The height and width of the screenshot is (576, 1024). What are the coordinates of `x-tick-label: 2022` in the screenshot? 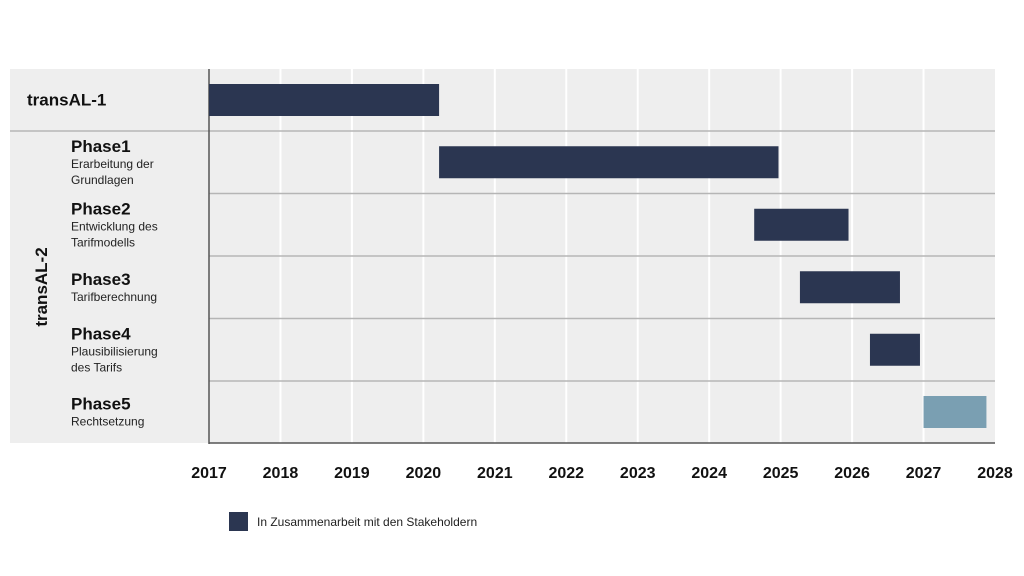 It's located at (566, 473).